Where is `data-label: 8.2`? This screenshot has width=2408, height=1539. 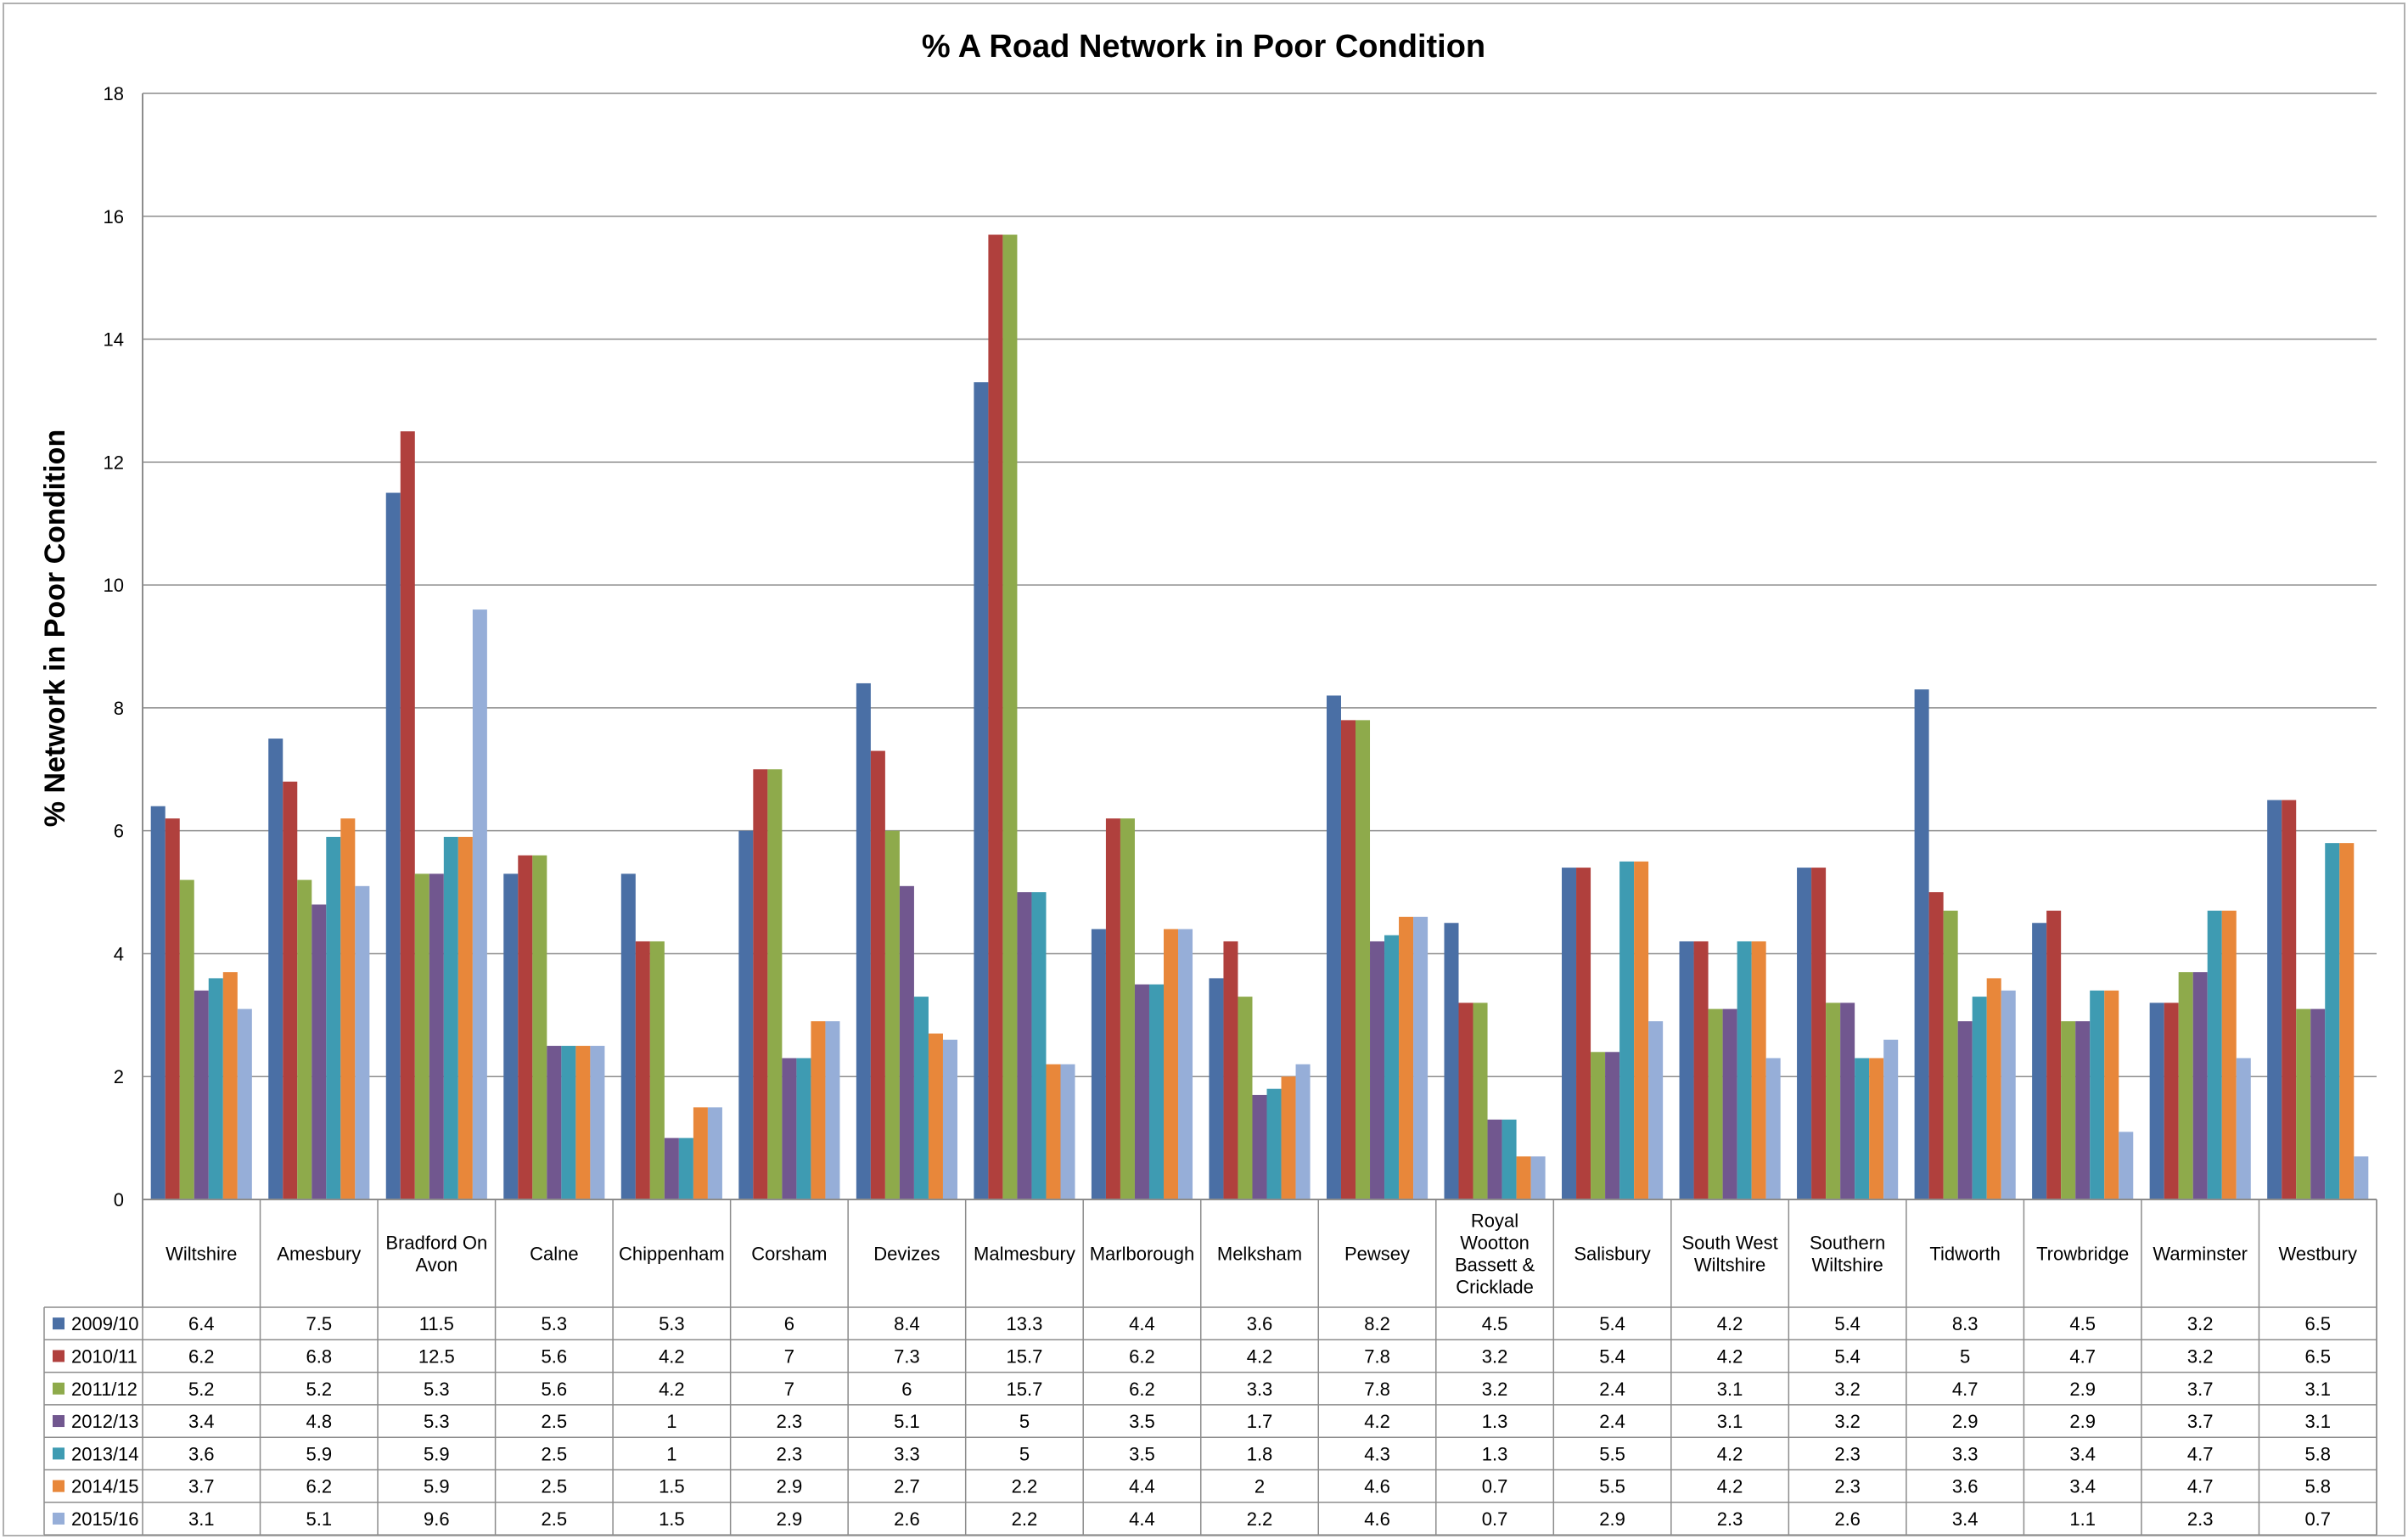 data-label: 8.2 is located at coordinates (1377, 1323).